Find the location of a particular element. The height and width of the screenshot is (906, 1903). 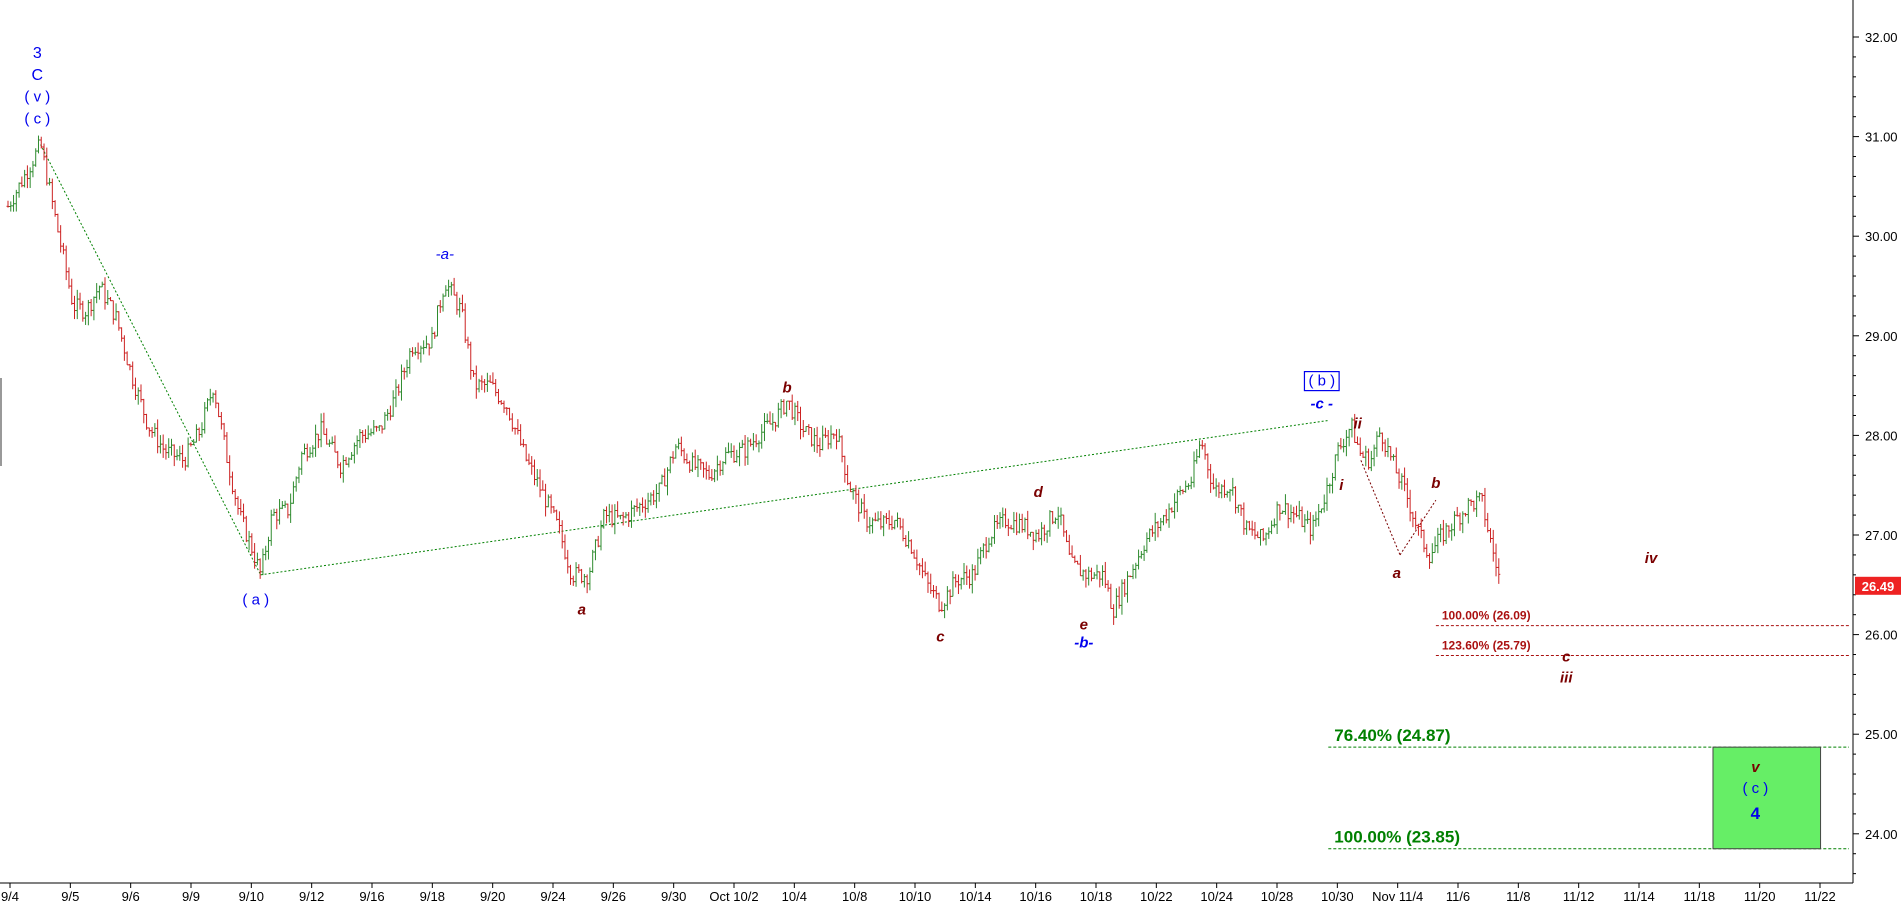

x-tick-label: 9/5 is located at coordinates (70, 896).